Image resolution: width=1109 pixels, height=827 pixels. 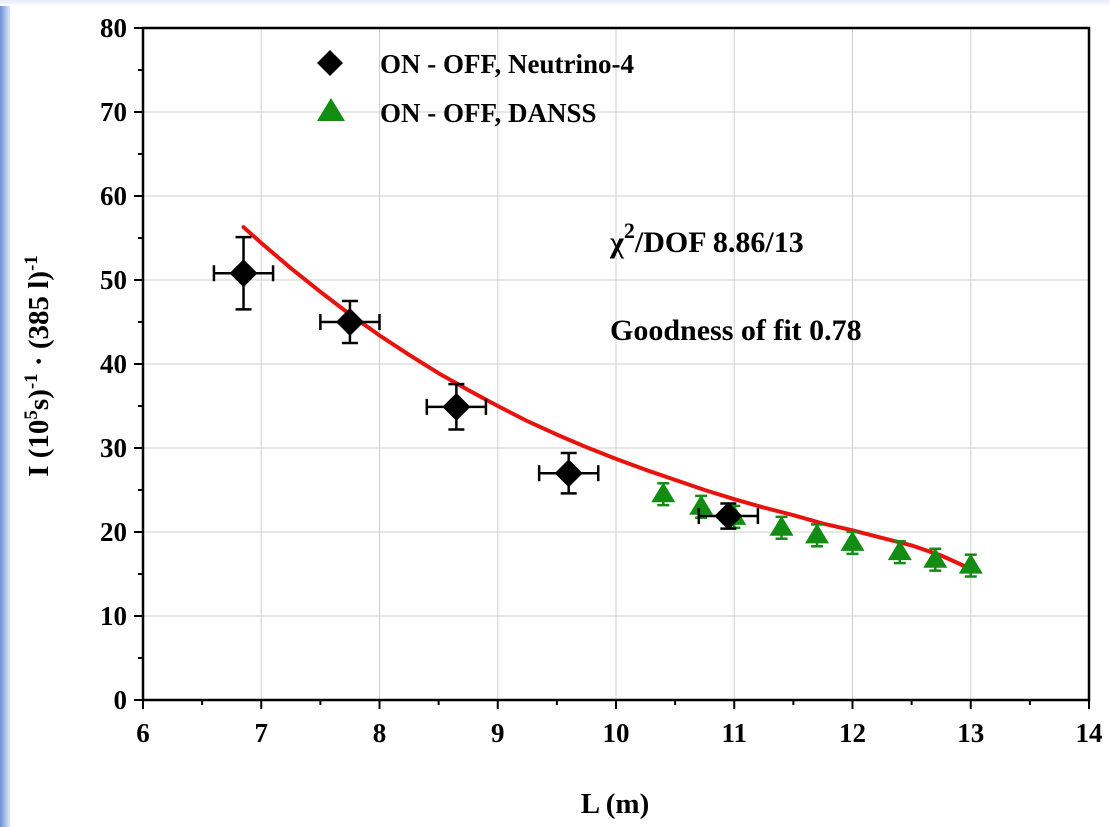 I want to click on chi2-annotation: χ2/DOF 8.86/13, so click(x=706, y=238).